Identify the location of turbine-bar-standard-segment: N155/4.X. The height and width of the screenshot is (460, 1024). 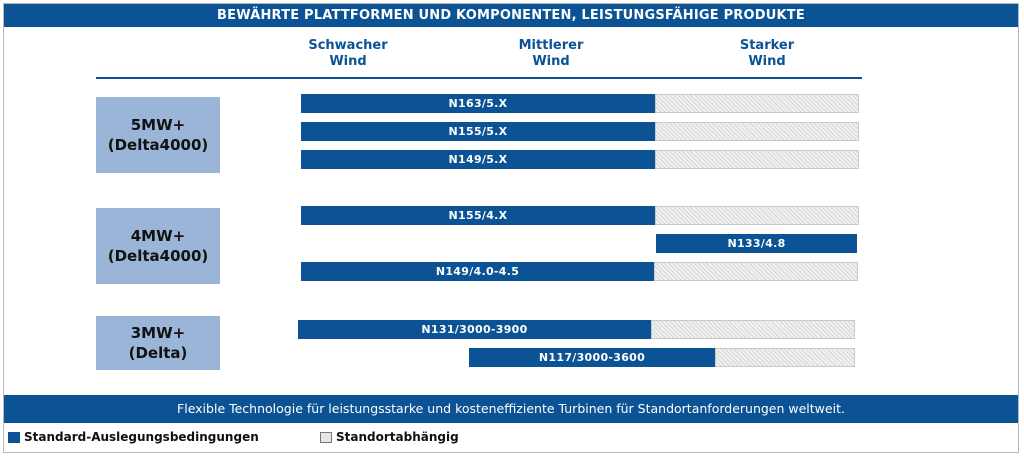
(478, 215).